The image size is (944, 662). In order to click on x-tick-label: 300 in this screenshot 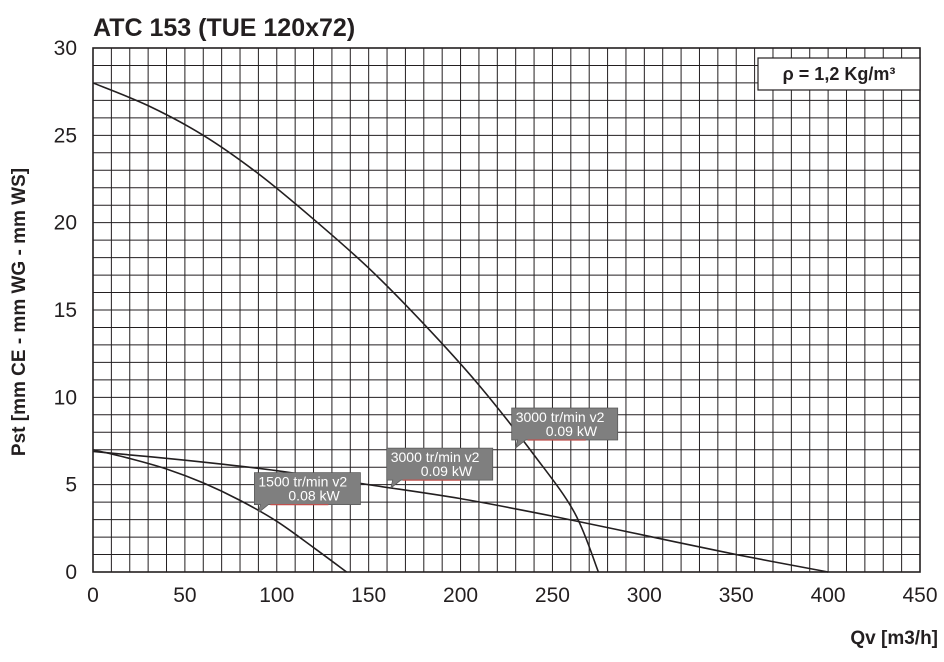, I will do `click(644, 595)`.